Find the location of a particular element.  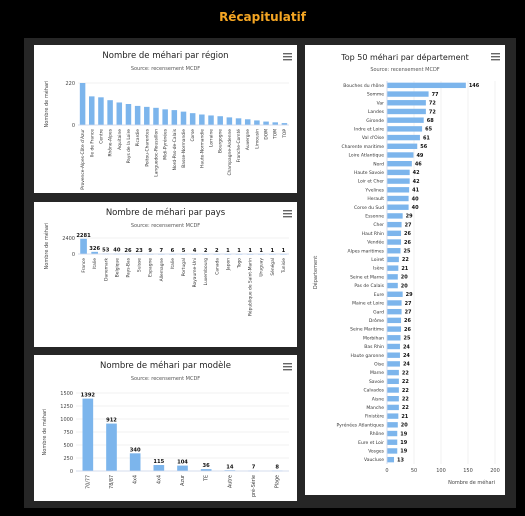

y-tick-label: Haute Savoie is located at coordinates (369, 173).